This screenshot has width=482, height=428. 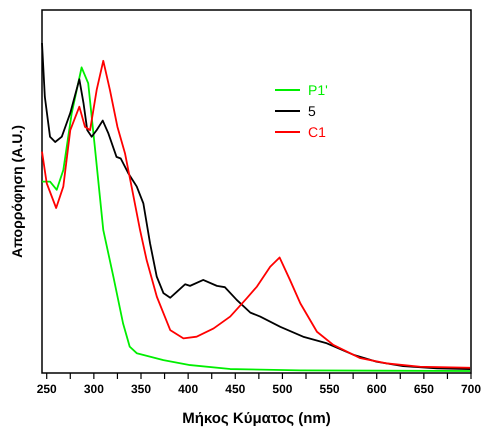 What do you see at coordinates (256, 418) in the screenshot?
I see `x-axis-title: Μήκος Κύματος (nm)` at bounding box center [256, 418].